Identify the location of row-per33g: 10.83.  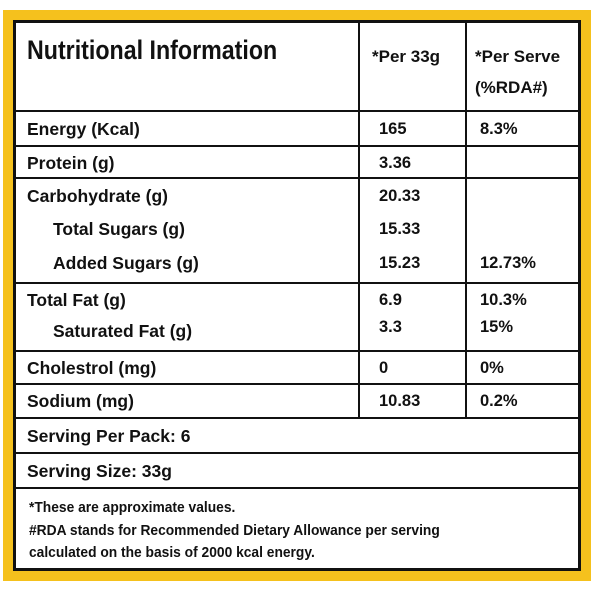
(400, 401).